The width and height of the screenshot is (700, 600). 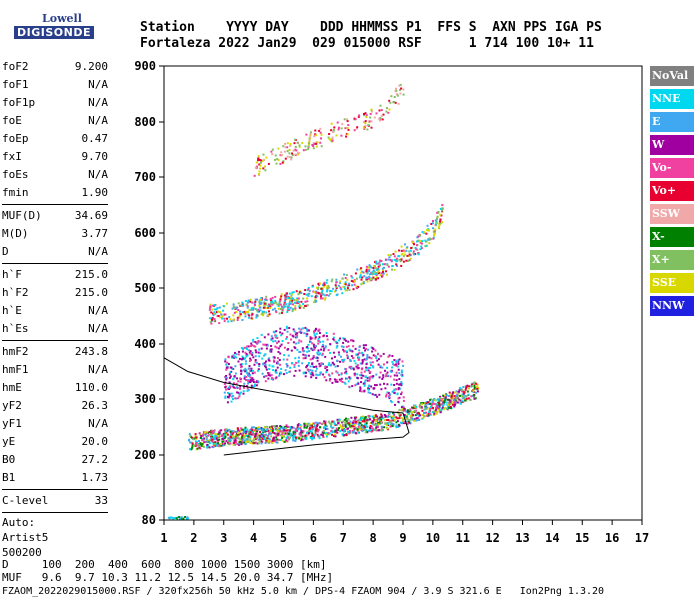 What do you see at coordinates (286, 406) in the screenshot?
I see `electron-density-profile` at bounding box center [286, 406].